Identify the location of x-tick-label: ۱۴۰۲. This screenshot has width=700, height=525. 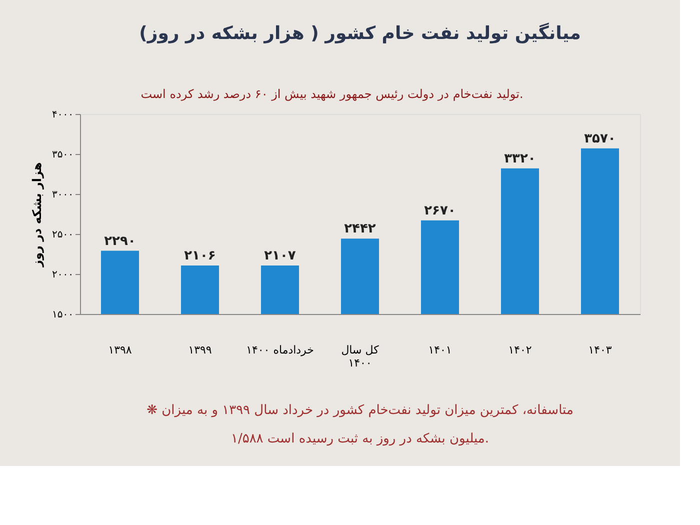
(520, 350).